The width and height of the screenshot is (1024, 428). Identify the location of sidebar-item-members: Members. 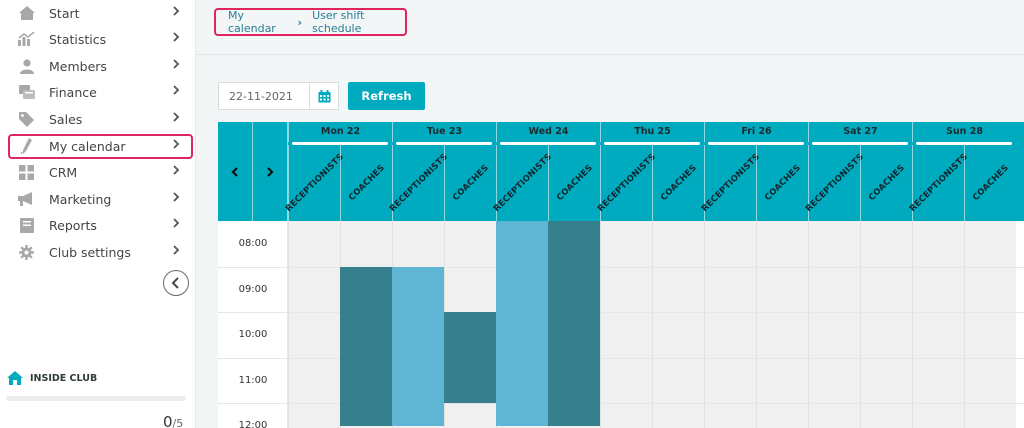
(98, 66).